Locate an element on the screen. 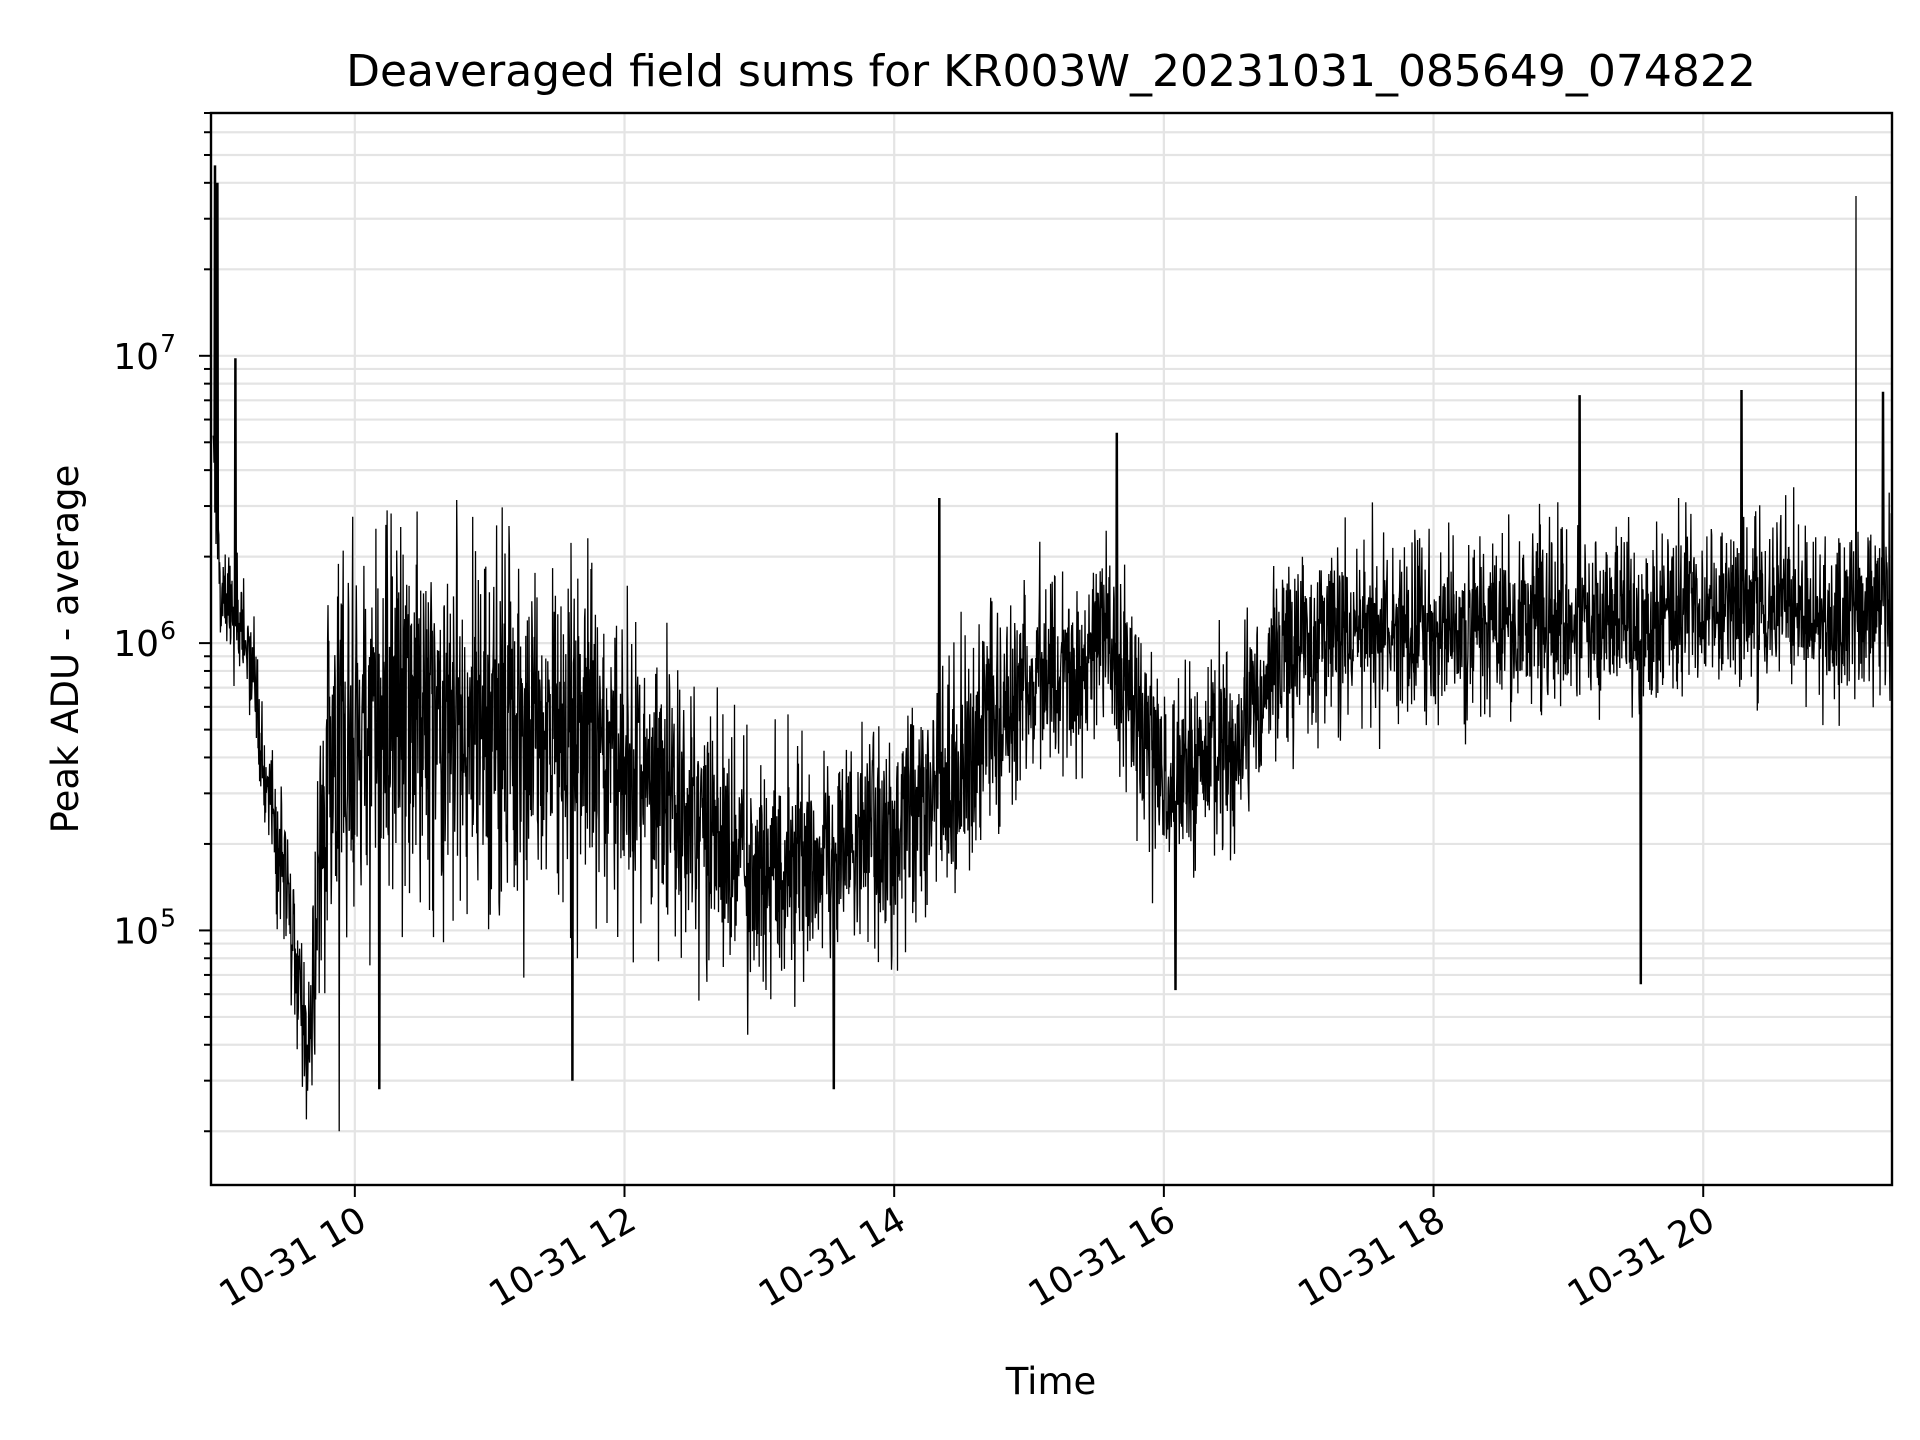  x-tick-label: 10-31 18 is located at coordinates (1371, 1257).